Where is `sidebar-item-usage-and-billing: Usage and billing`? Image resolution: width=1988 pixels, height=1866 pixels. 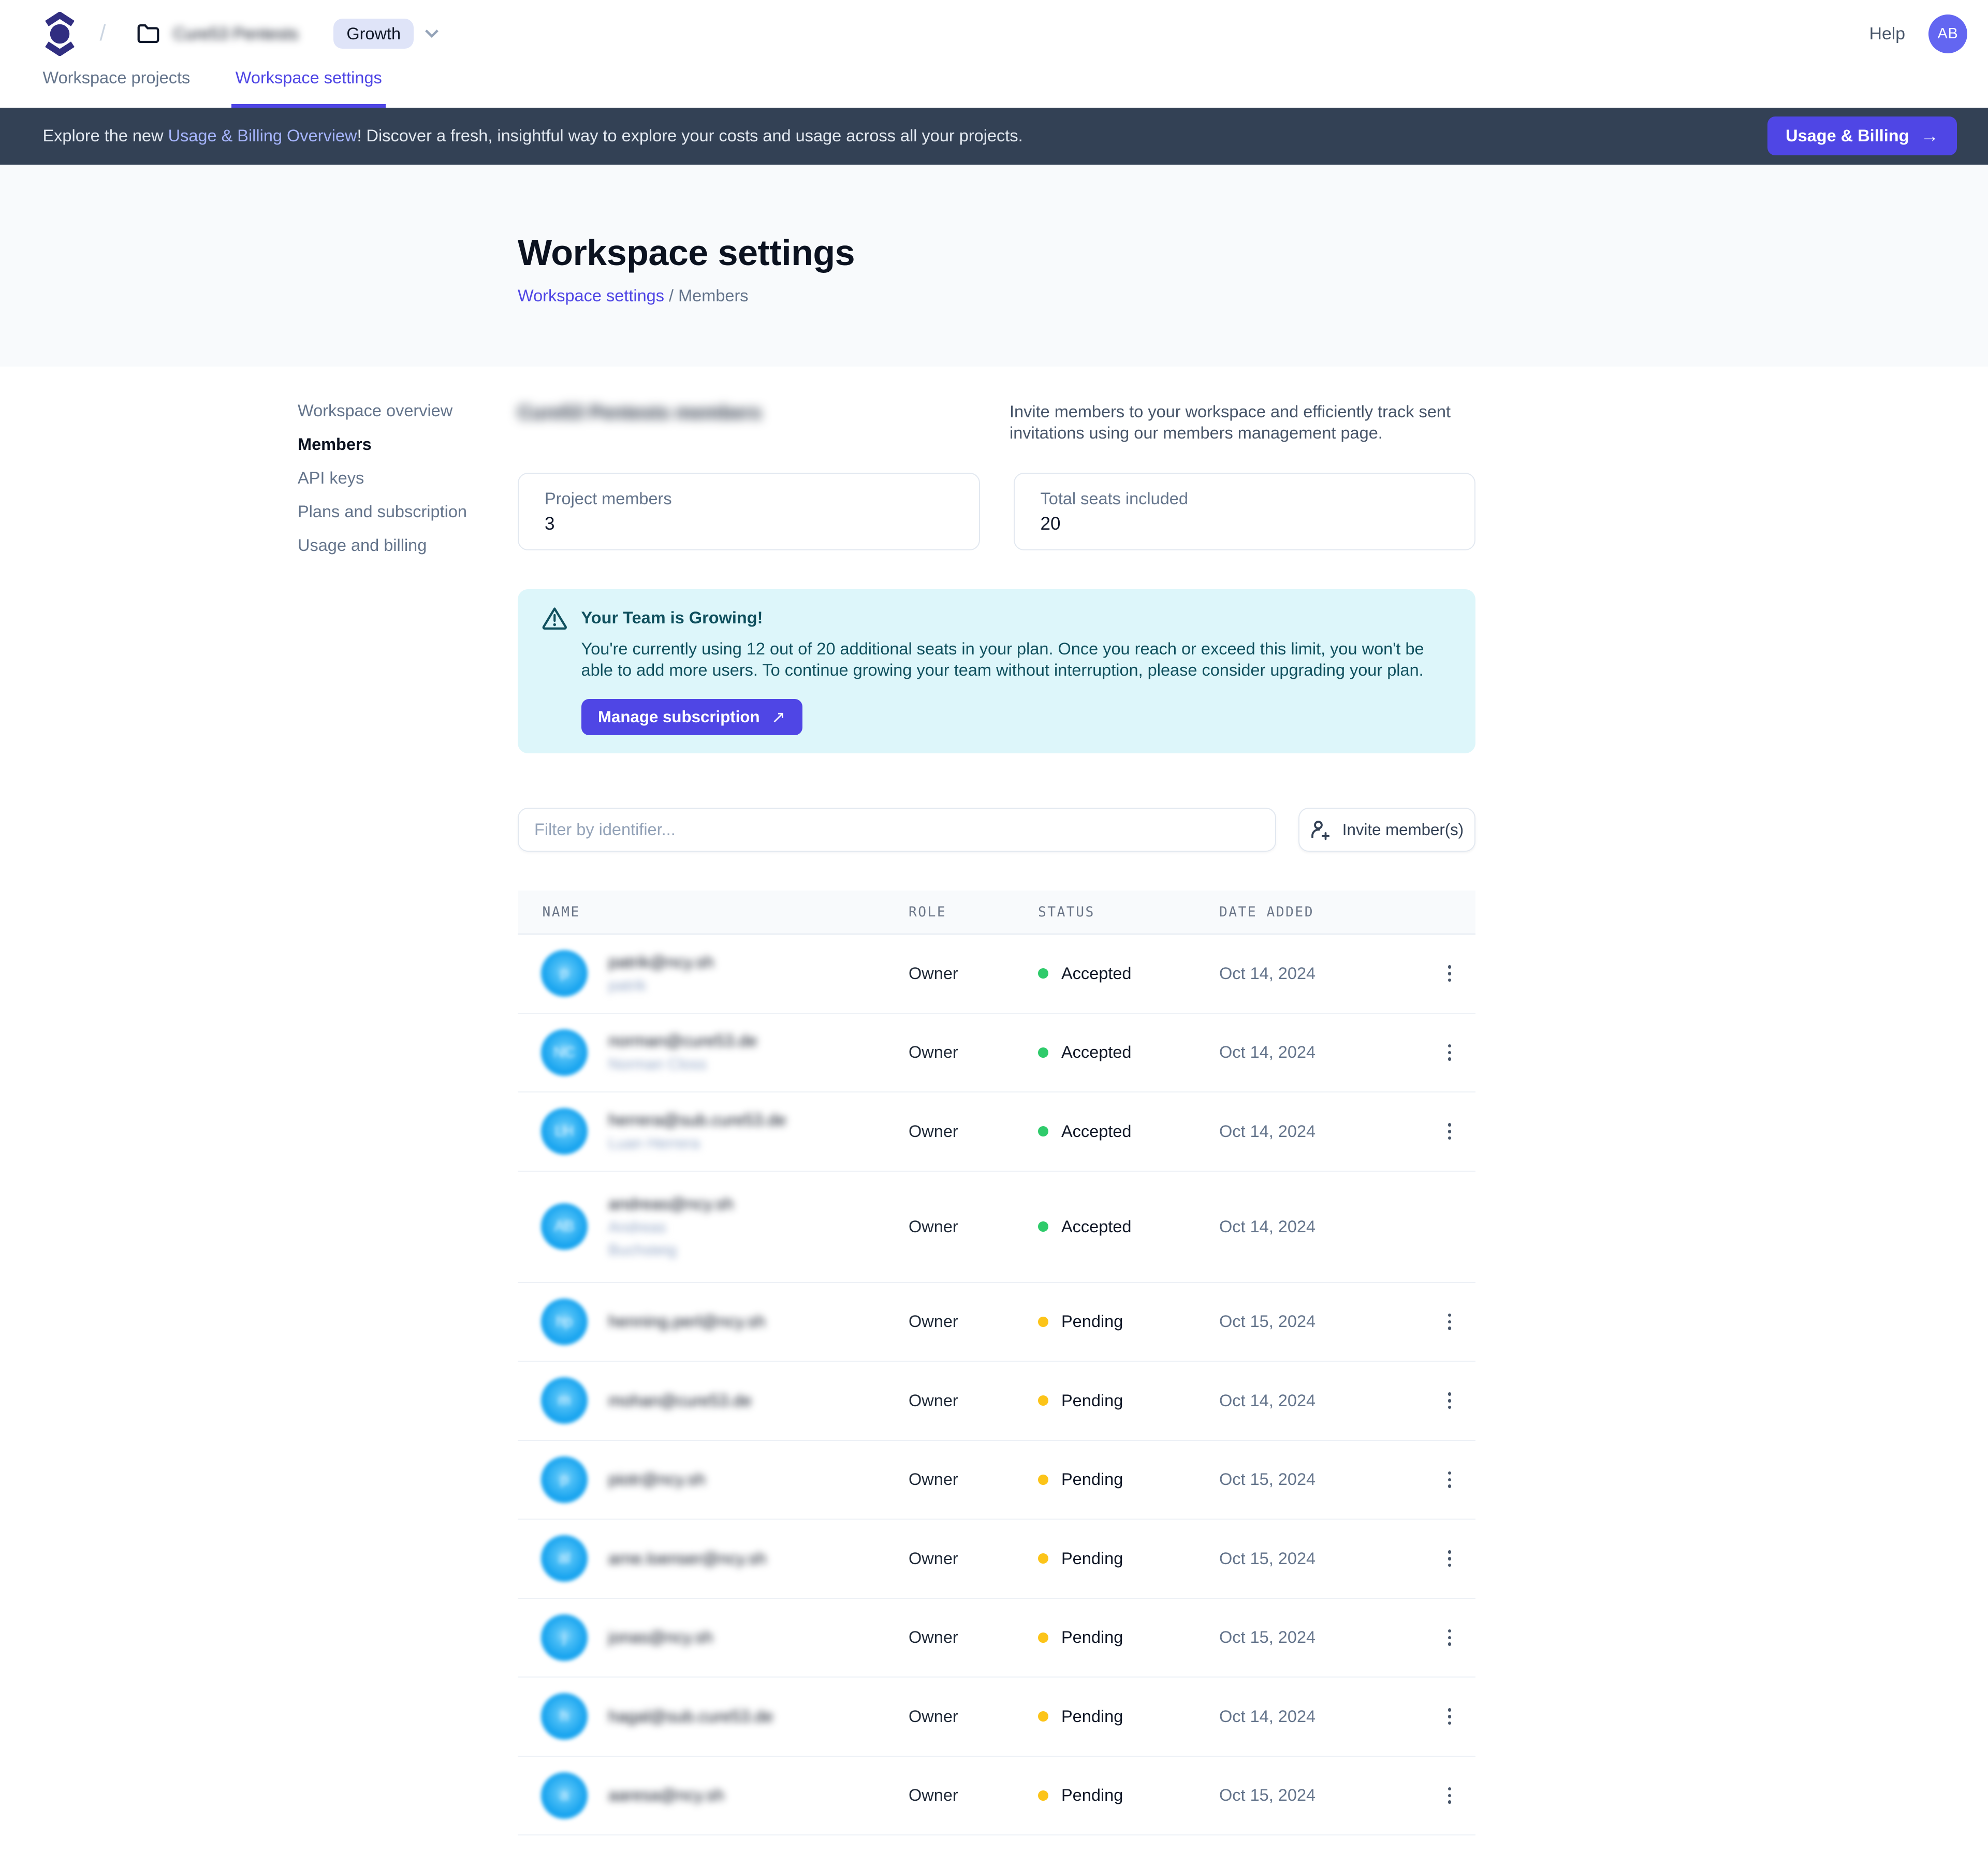 sidebar-item-usage-and-billing: Usage and billing is located at coordinates (362, 545).